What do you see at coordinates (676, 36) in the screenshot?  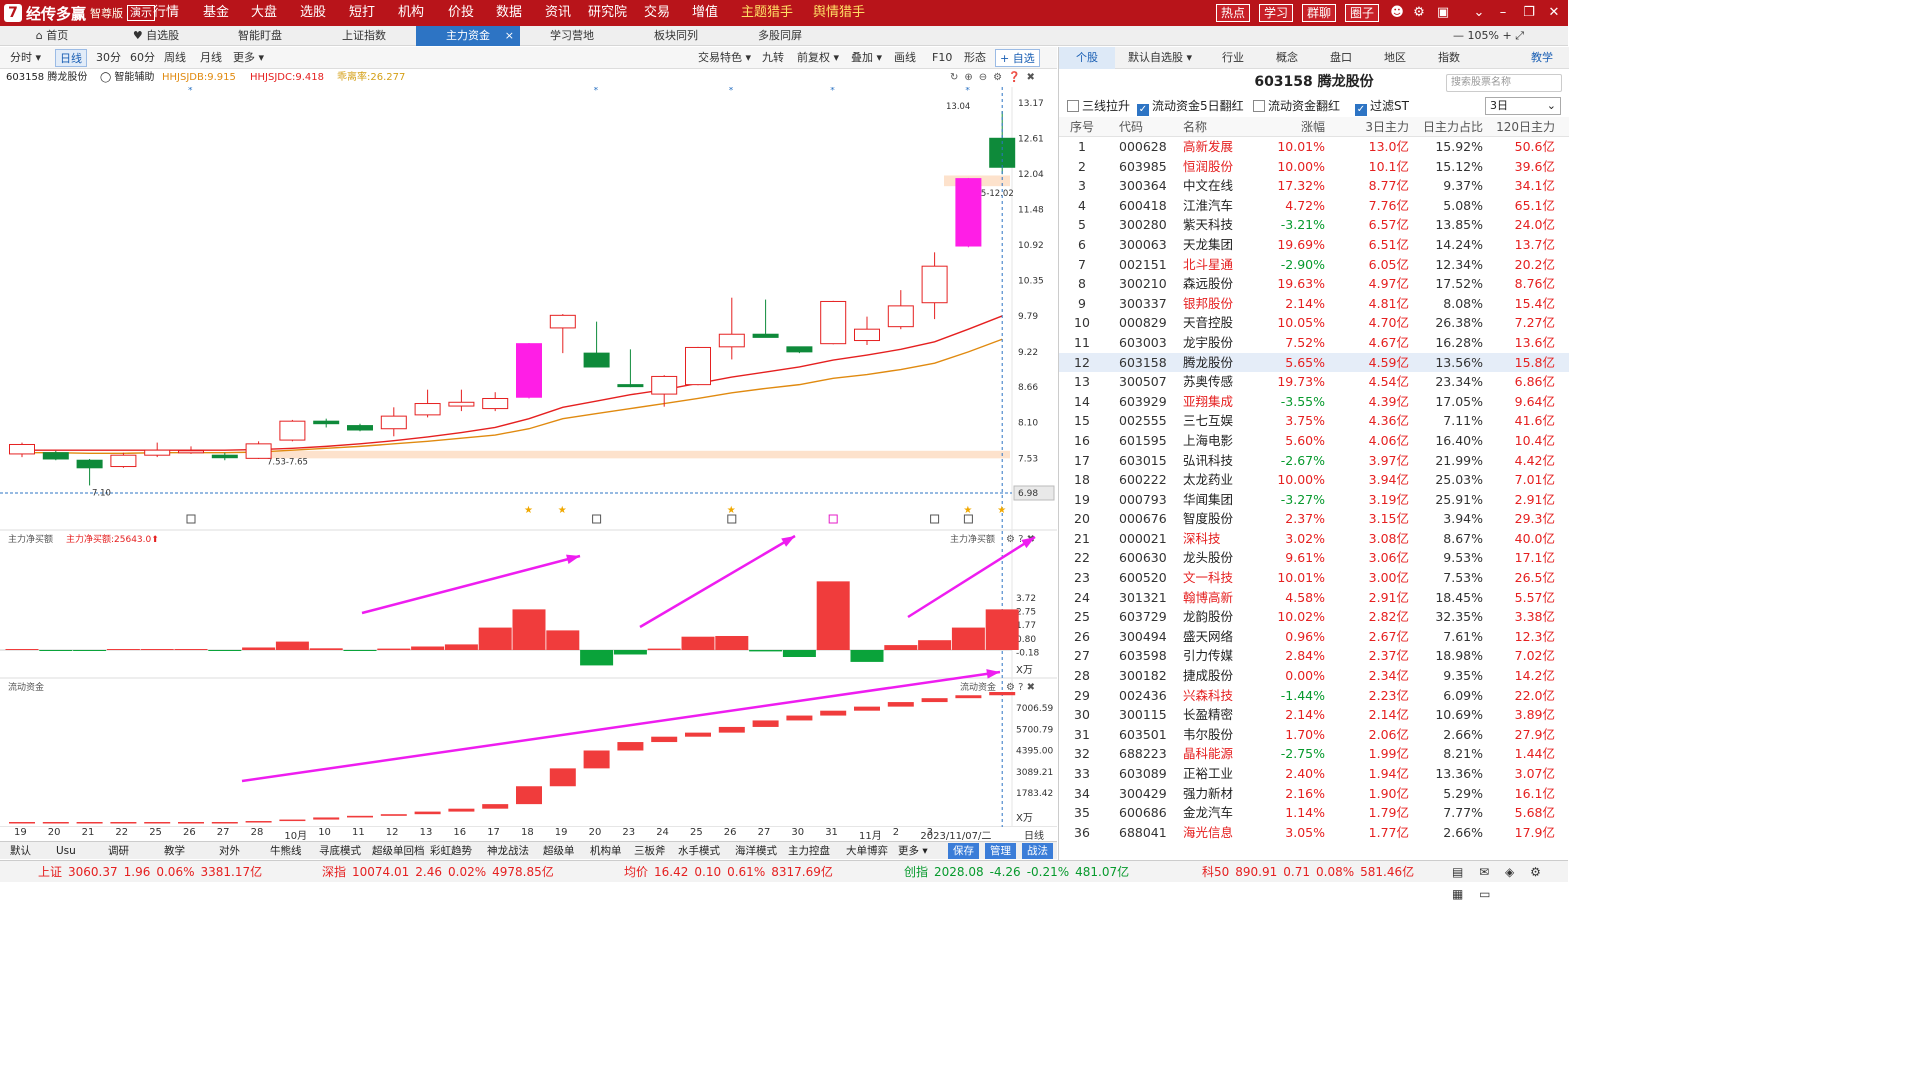 I see `tab-6: 板块同列` at bounding box center [676, 36].